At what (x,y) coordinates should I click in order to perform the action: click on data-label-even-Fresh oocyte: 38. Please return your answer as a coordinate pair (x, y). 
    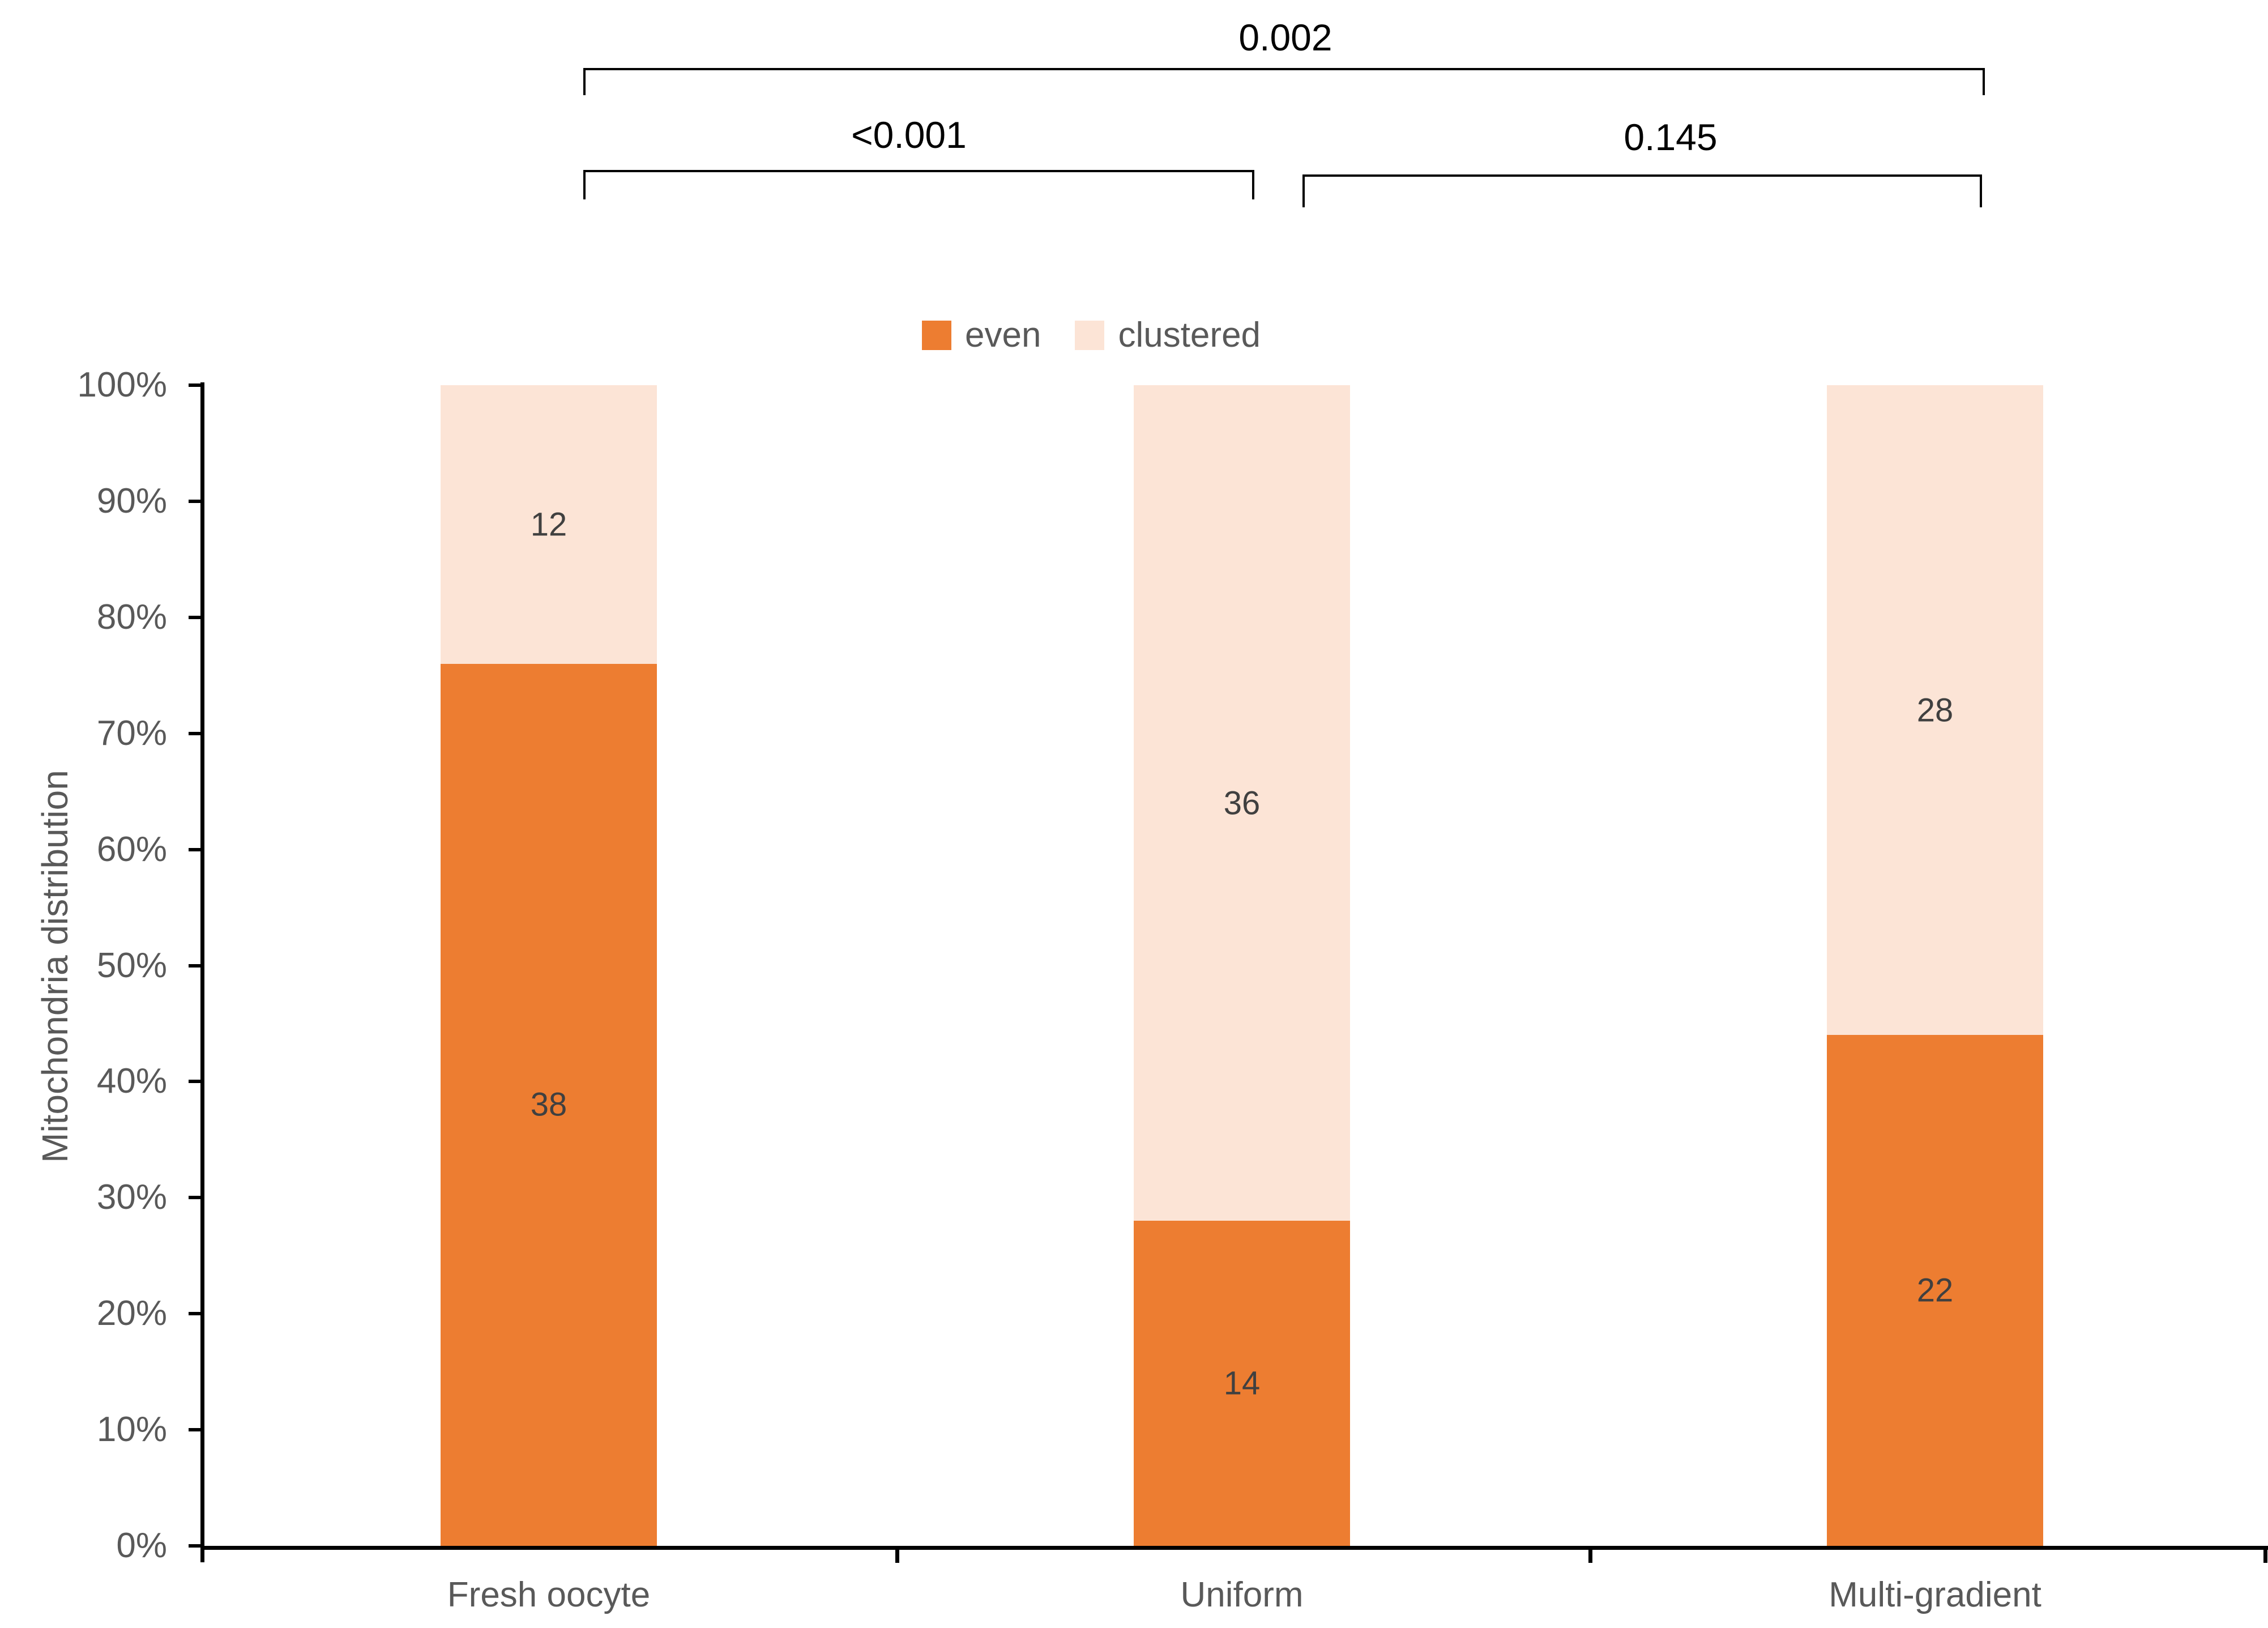
    Looking at the image, I should click on (548, 1104).